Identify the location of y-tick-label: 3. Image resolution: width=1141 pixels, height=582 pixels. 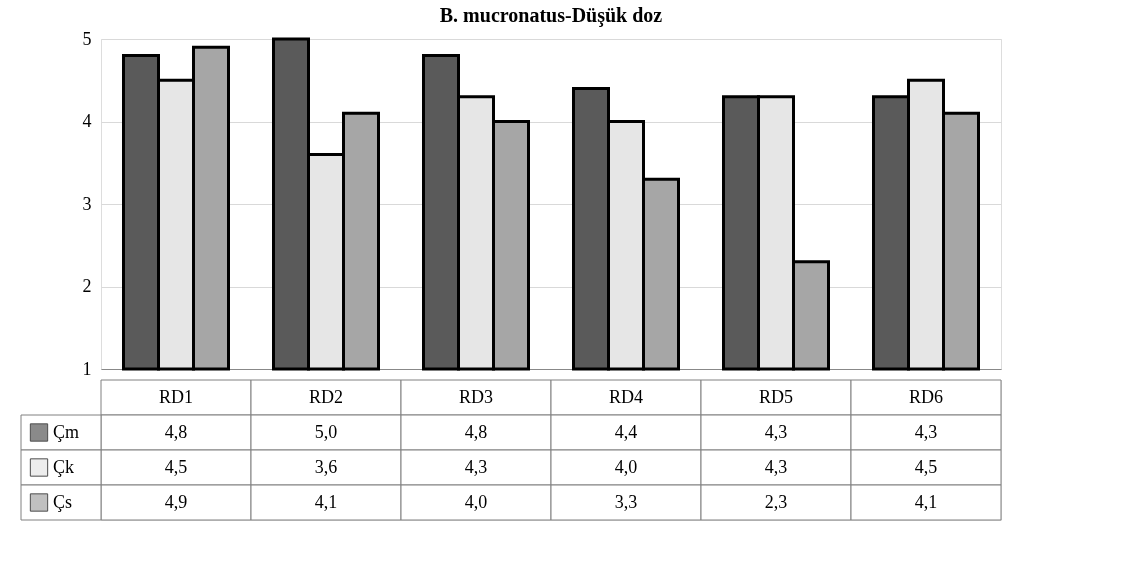
(87, 203).